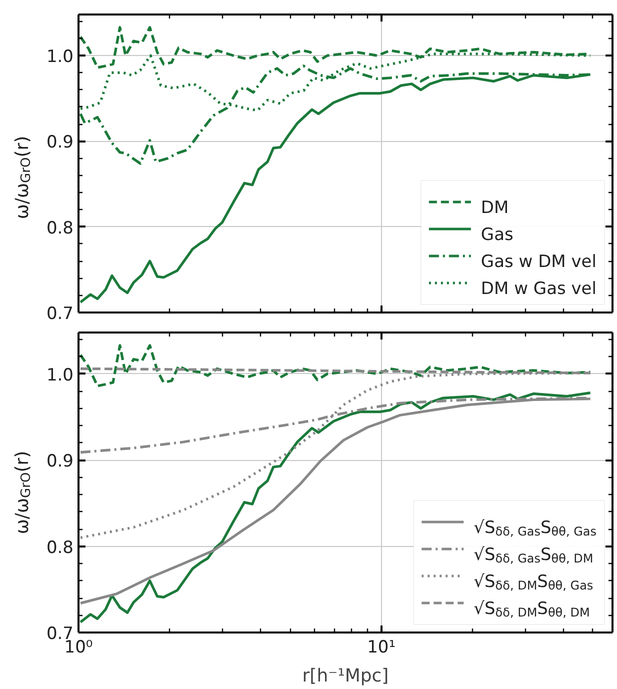 The width and height of the screenshot is (617, 689). I want to click on legend-label: Gas, so click(497, 235).